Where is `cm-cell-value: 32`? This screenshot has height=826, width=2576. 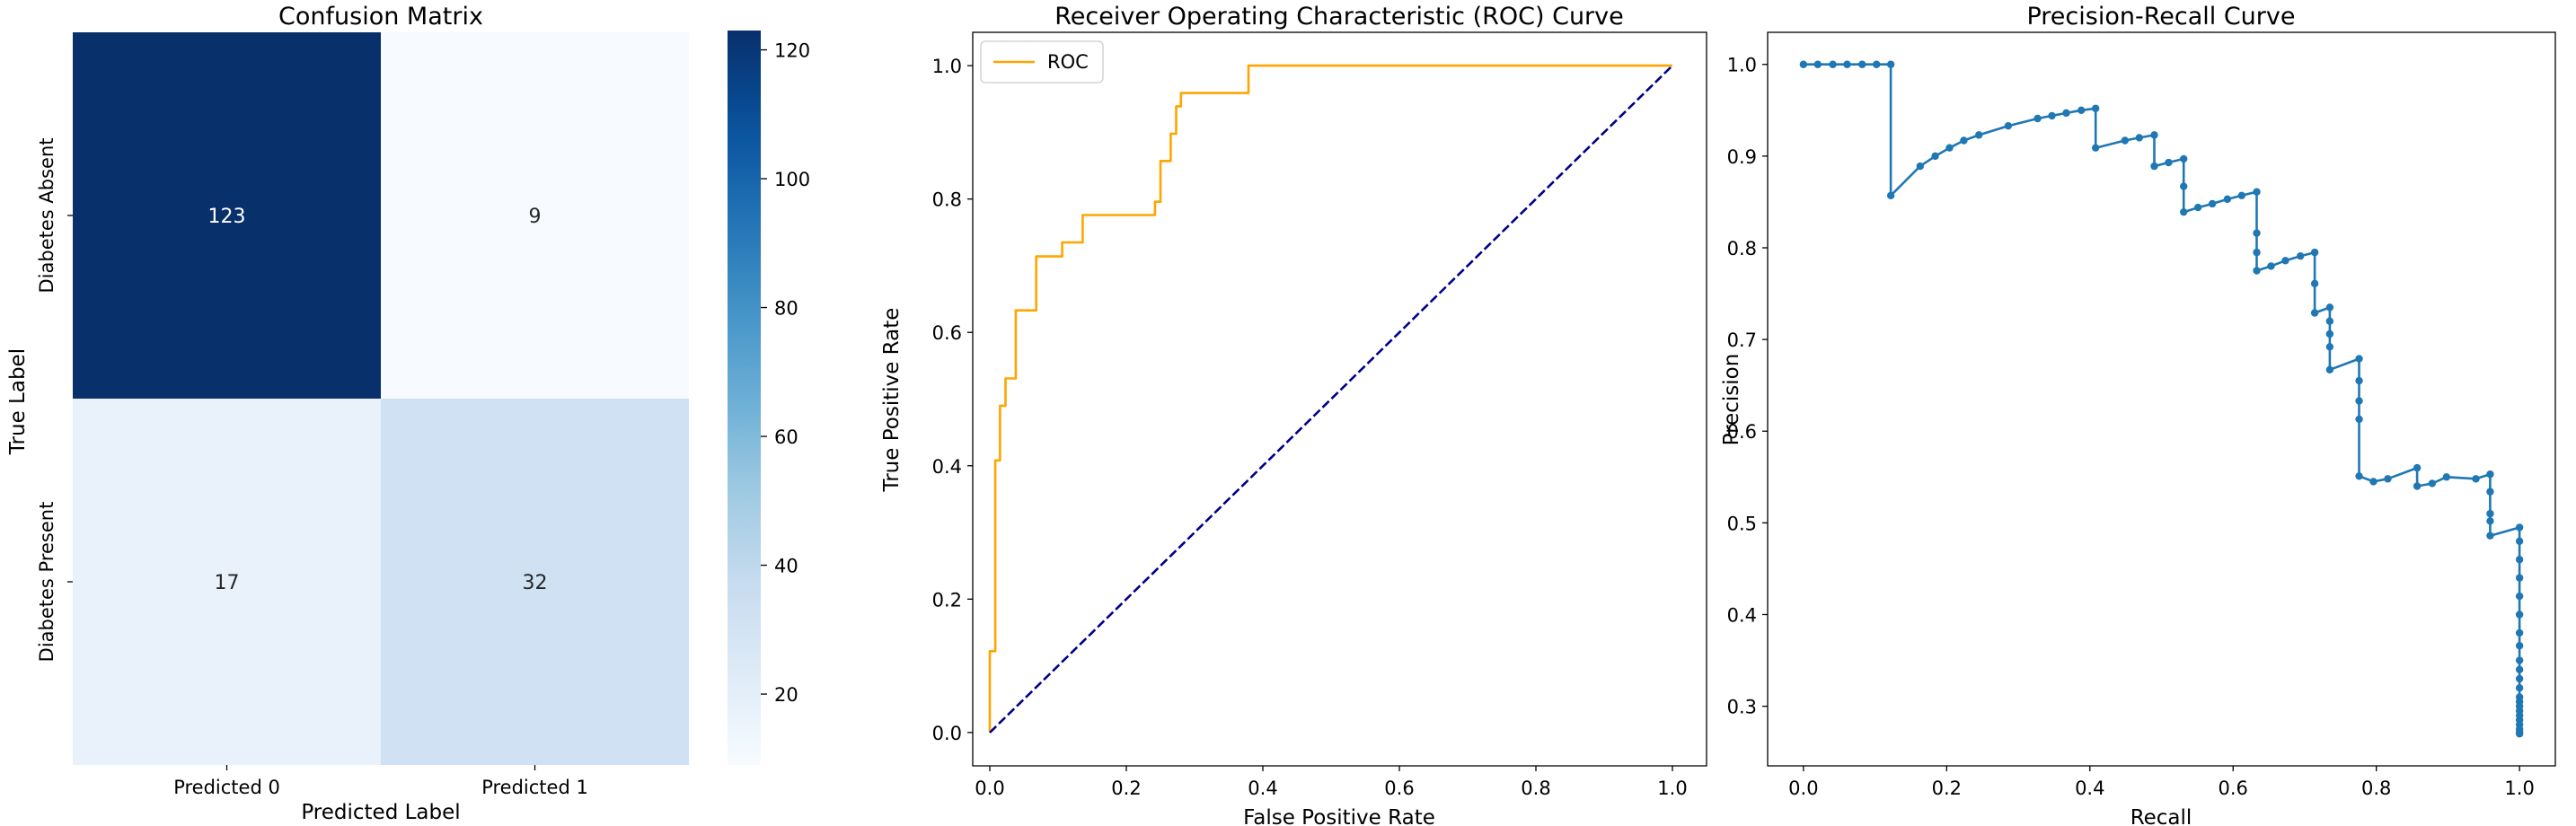
cm-cell-value: 32 is located at coordinates (535, 583).